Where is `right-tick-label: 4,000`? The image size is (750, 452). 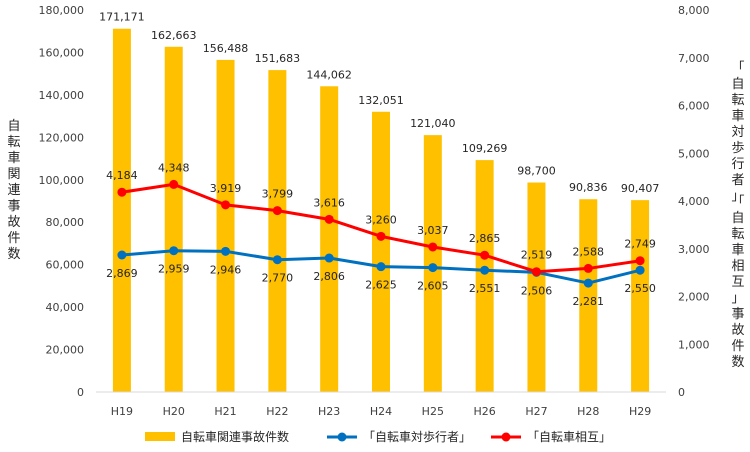 right-tick-label: 4,000 is located at coordinates (694, 201).